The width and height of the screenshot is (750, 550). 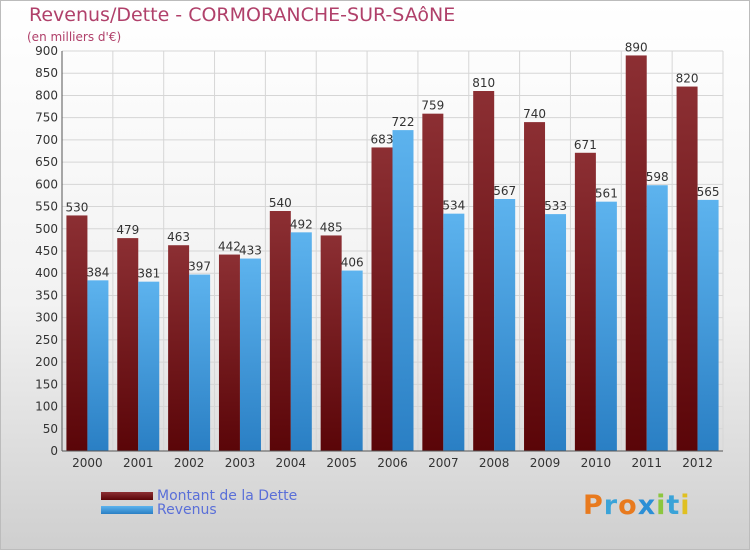 What do you see at coordinates (611, 505) in the screenshot?
I see `logo-letter: r` at bounding box center [611, 505].